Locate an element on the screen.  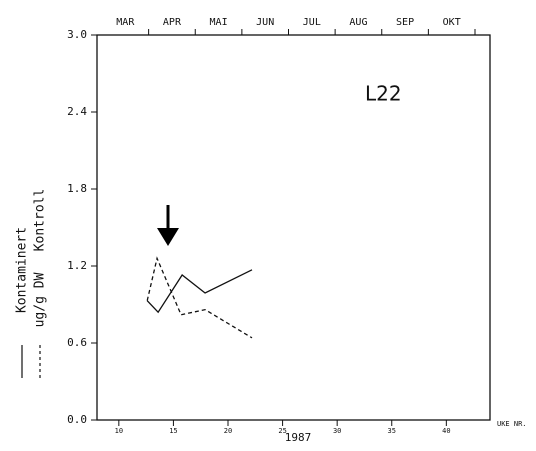
y-tick-label: 3.0 is located at coordinates (77, 34).